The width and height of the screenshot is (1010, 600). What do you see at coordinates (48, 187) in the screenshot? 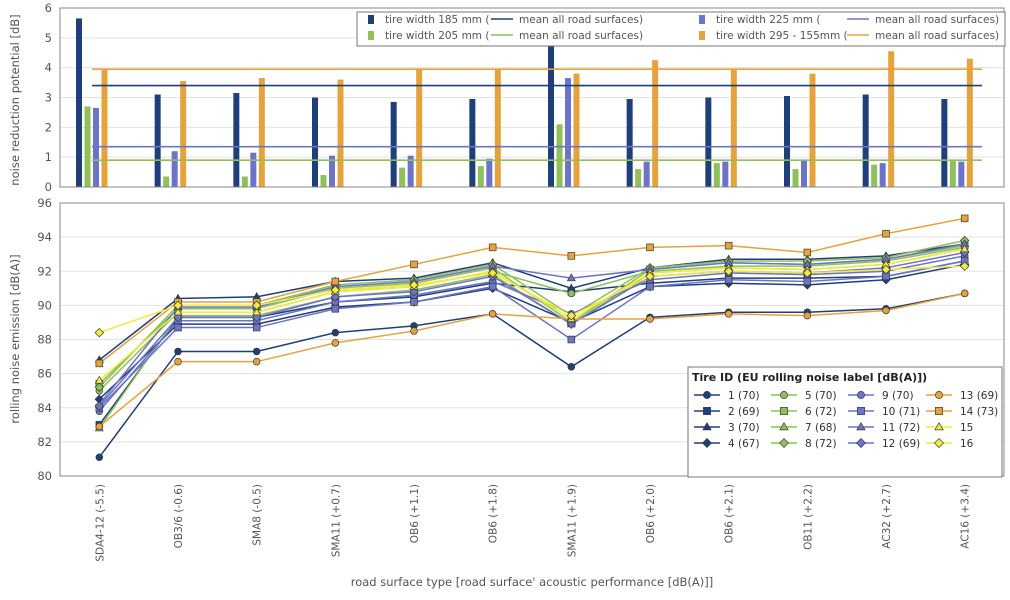
I see `top-y-tick-label: 0` at bounding box center [48, 187].